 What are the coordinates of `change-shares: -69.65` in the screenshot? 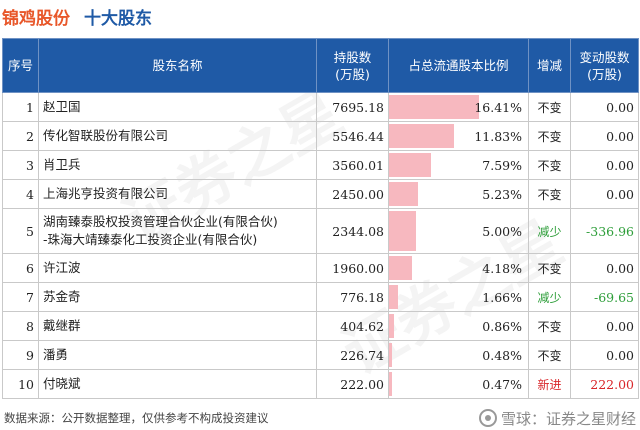 It's located at (604, 297).